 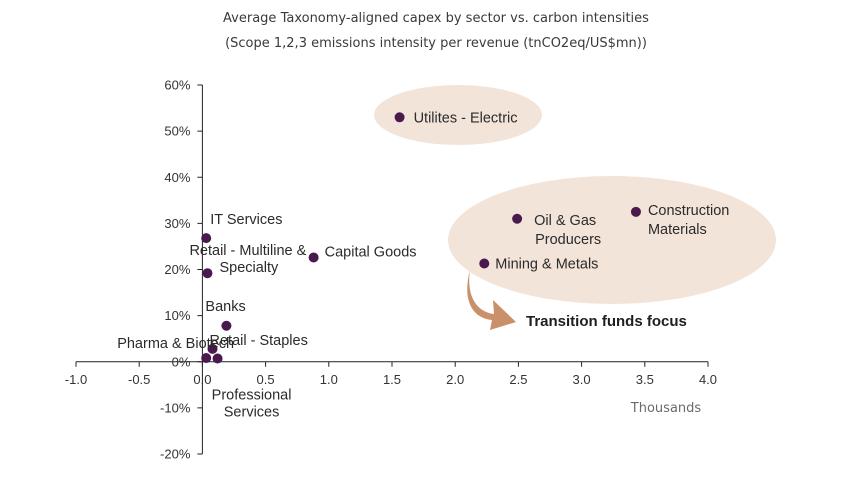 I want to click on point-construction-materials, so click(x=635, y=211).